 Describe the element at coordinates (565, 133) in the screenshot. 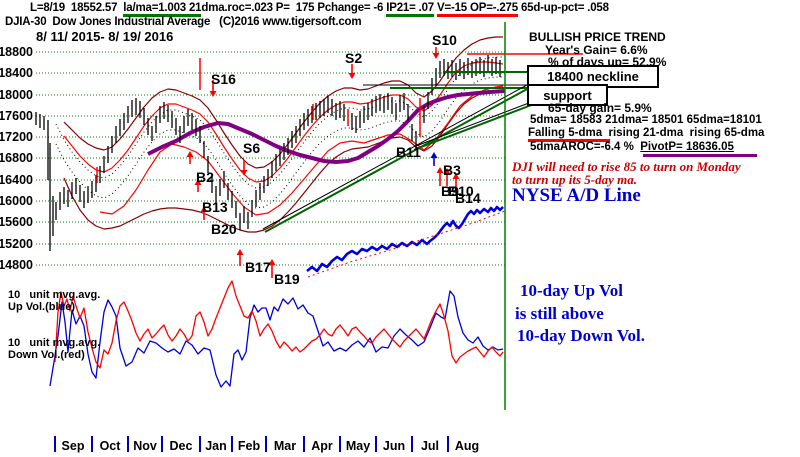

I see `falling-5dma-text: Falling 5-dma` at that location.